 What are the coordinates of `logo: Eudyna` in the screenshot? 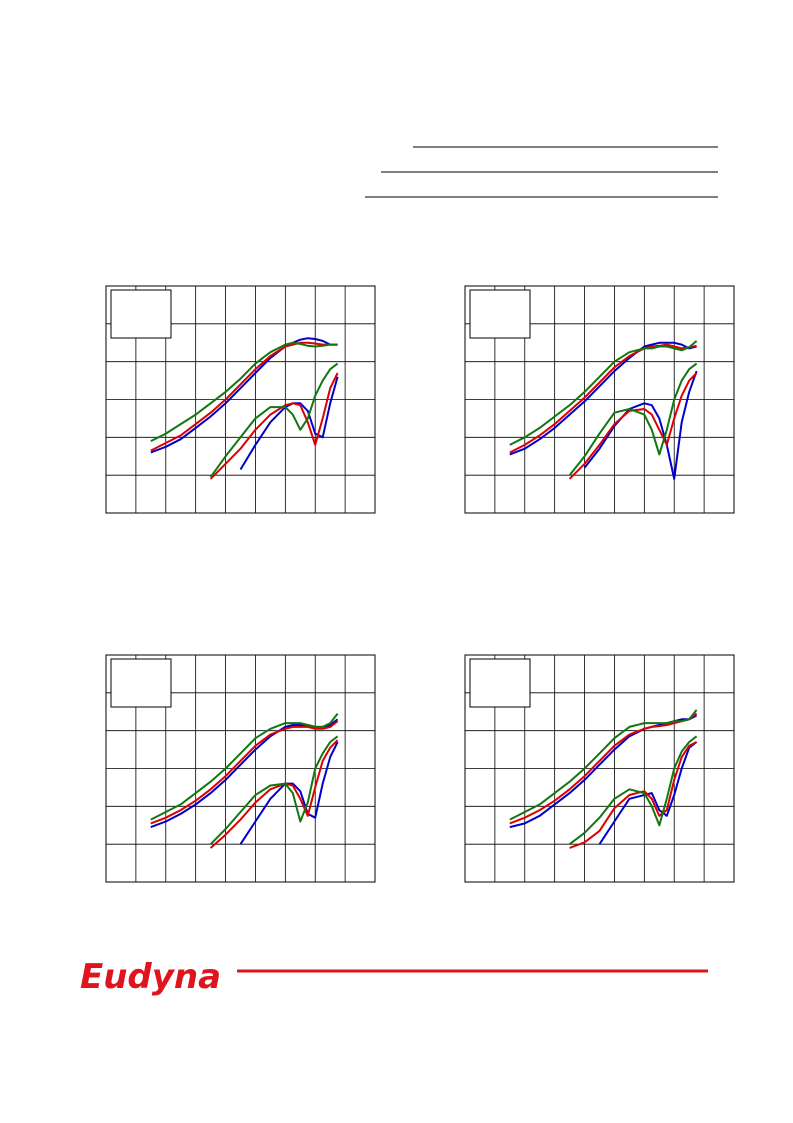 It's located at (150, 977).